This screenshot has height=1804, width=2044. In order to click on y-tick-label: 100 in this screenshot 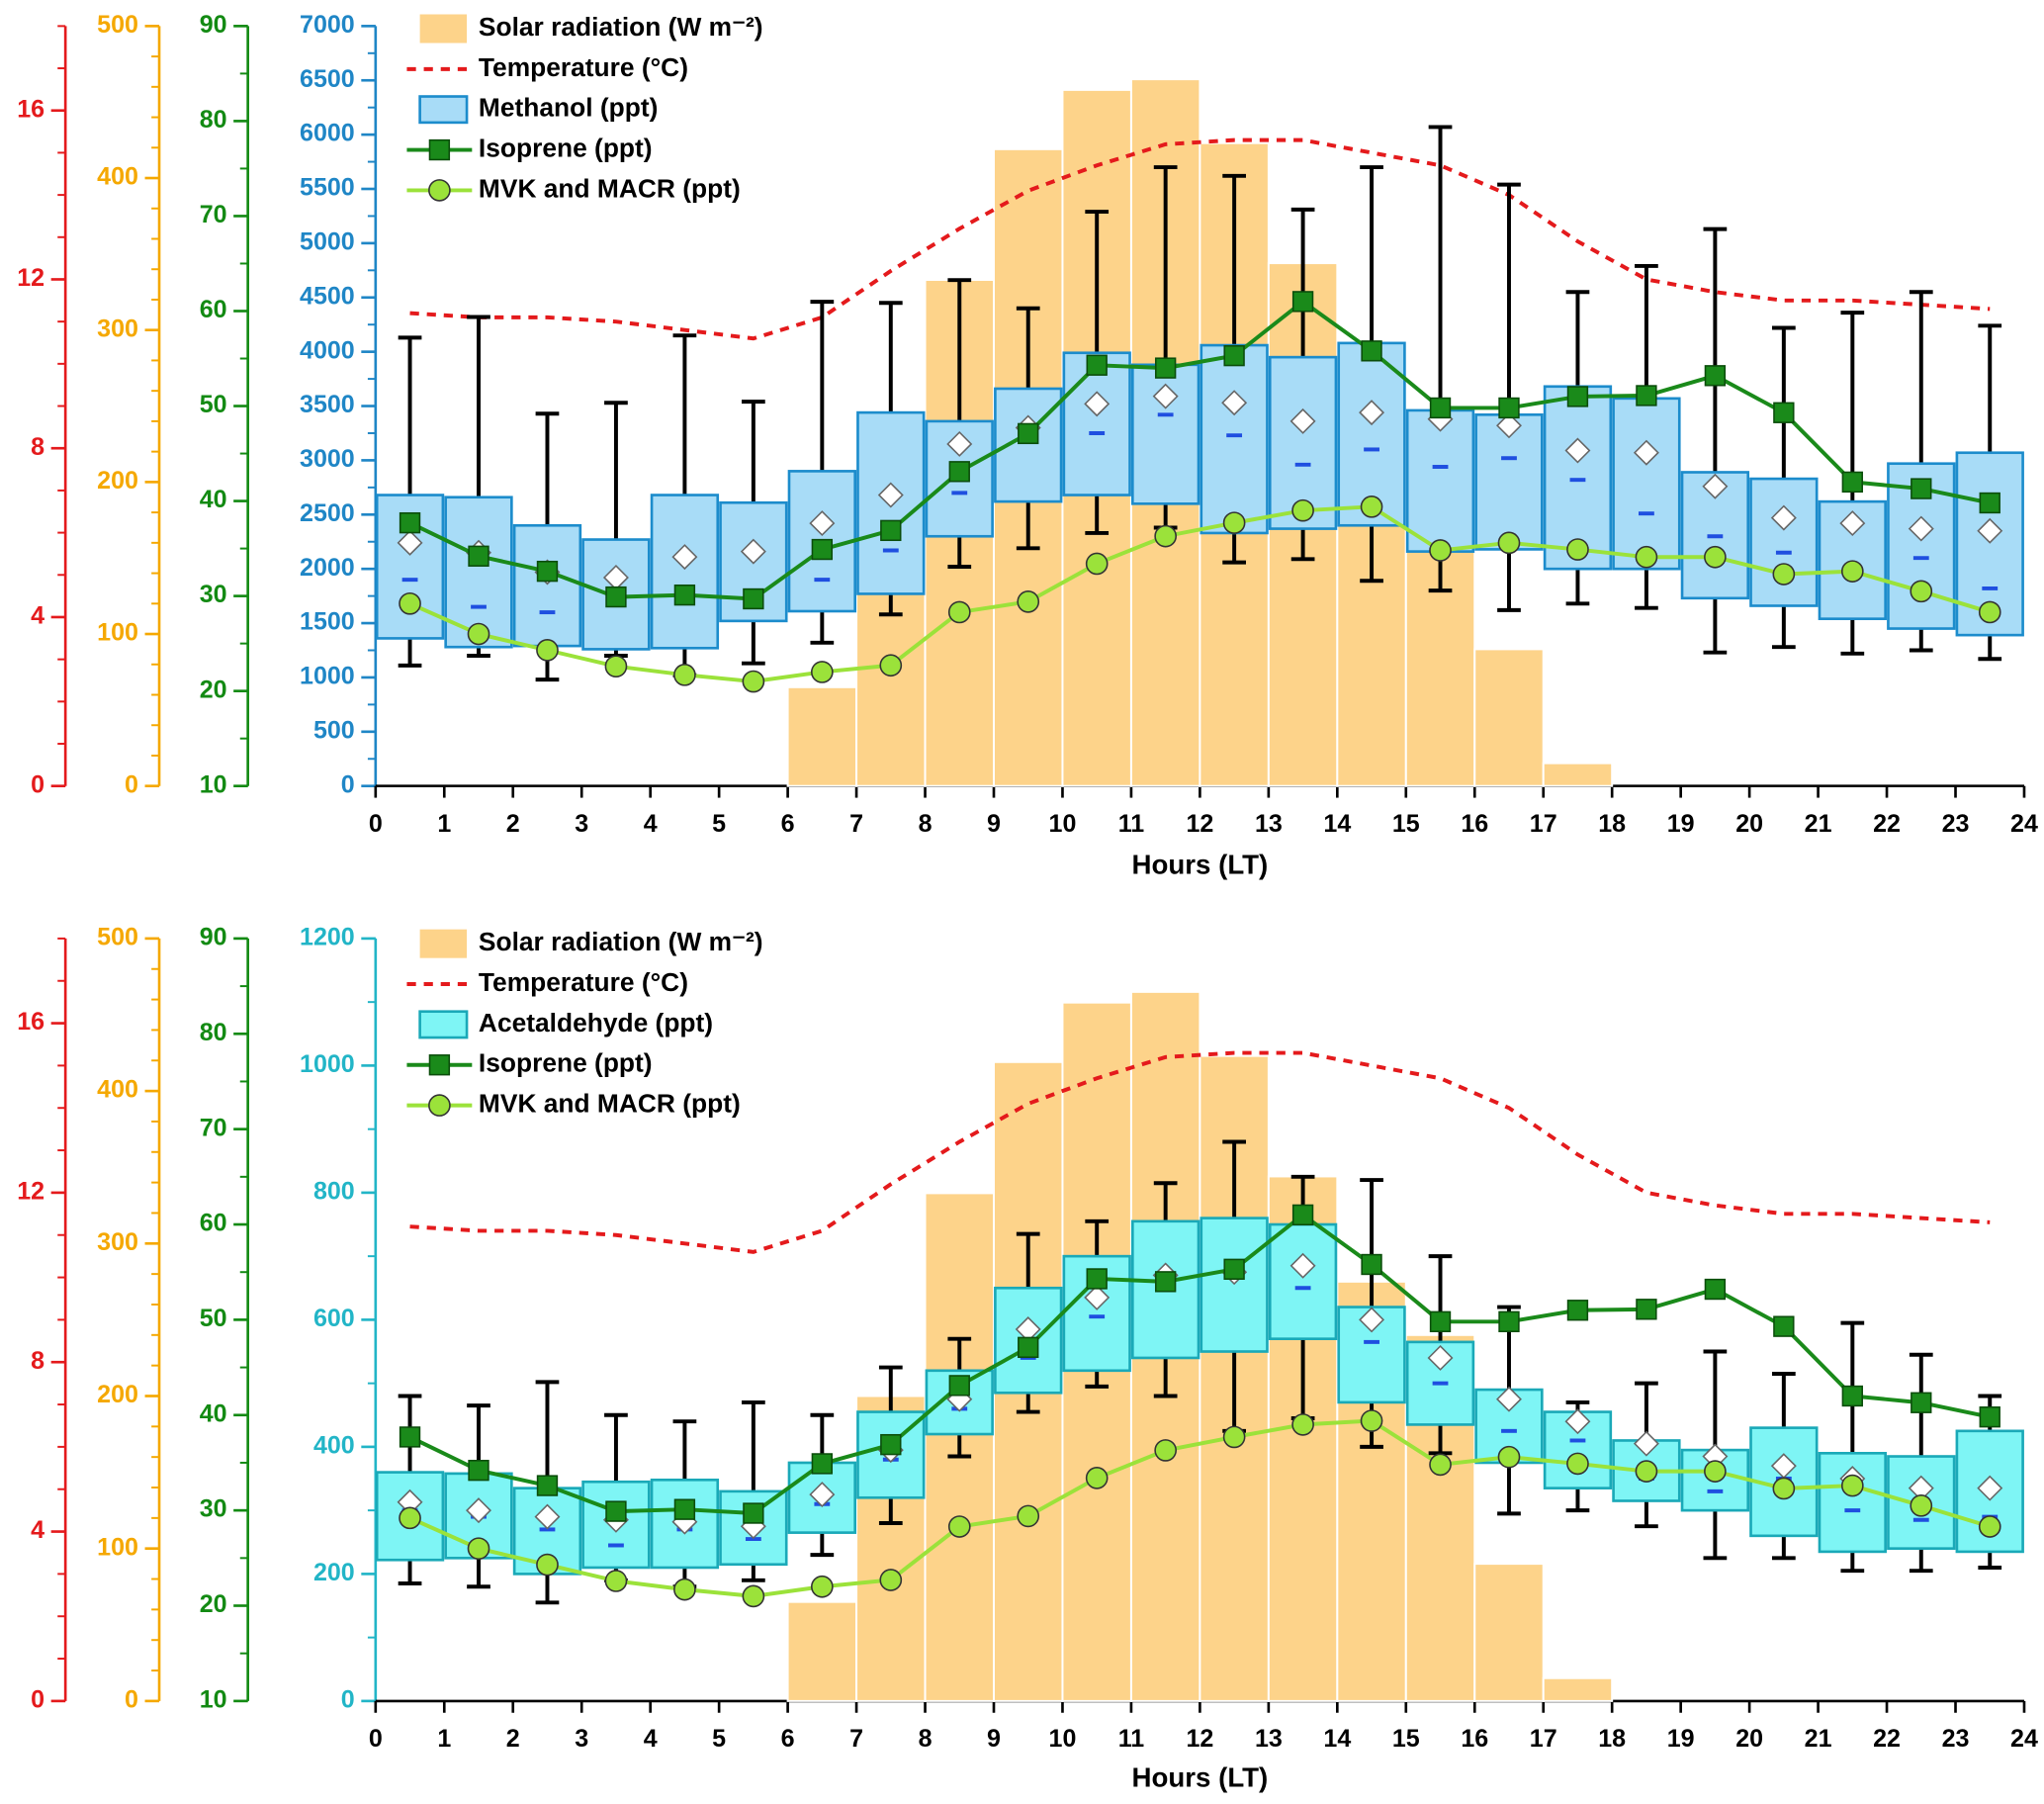, I will do `click(117, 1547)`.